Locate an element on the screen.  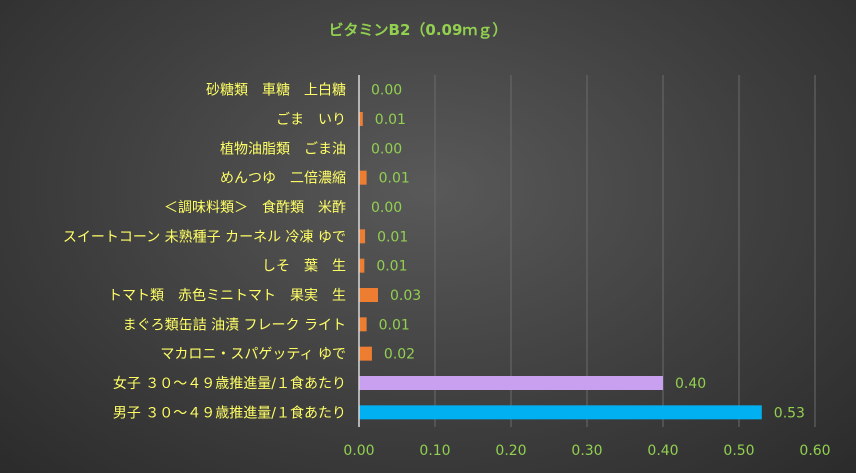
x-tick-labels: 0.00 0.10 0.20 0.30 0.40 0.50 0.60 is located at coordinates (586, 451).